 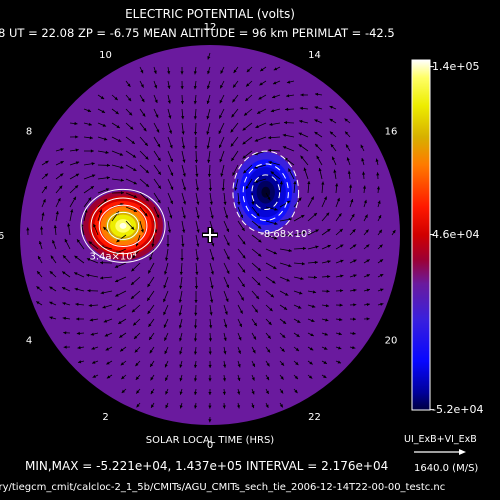 I want to click on negative-cell, so click(x=266, y=192).